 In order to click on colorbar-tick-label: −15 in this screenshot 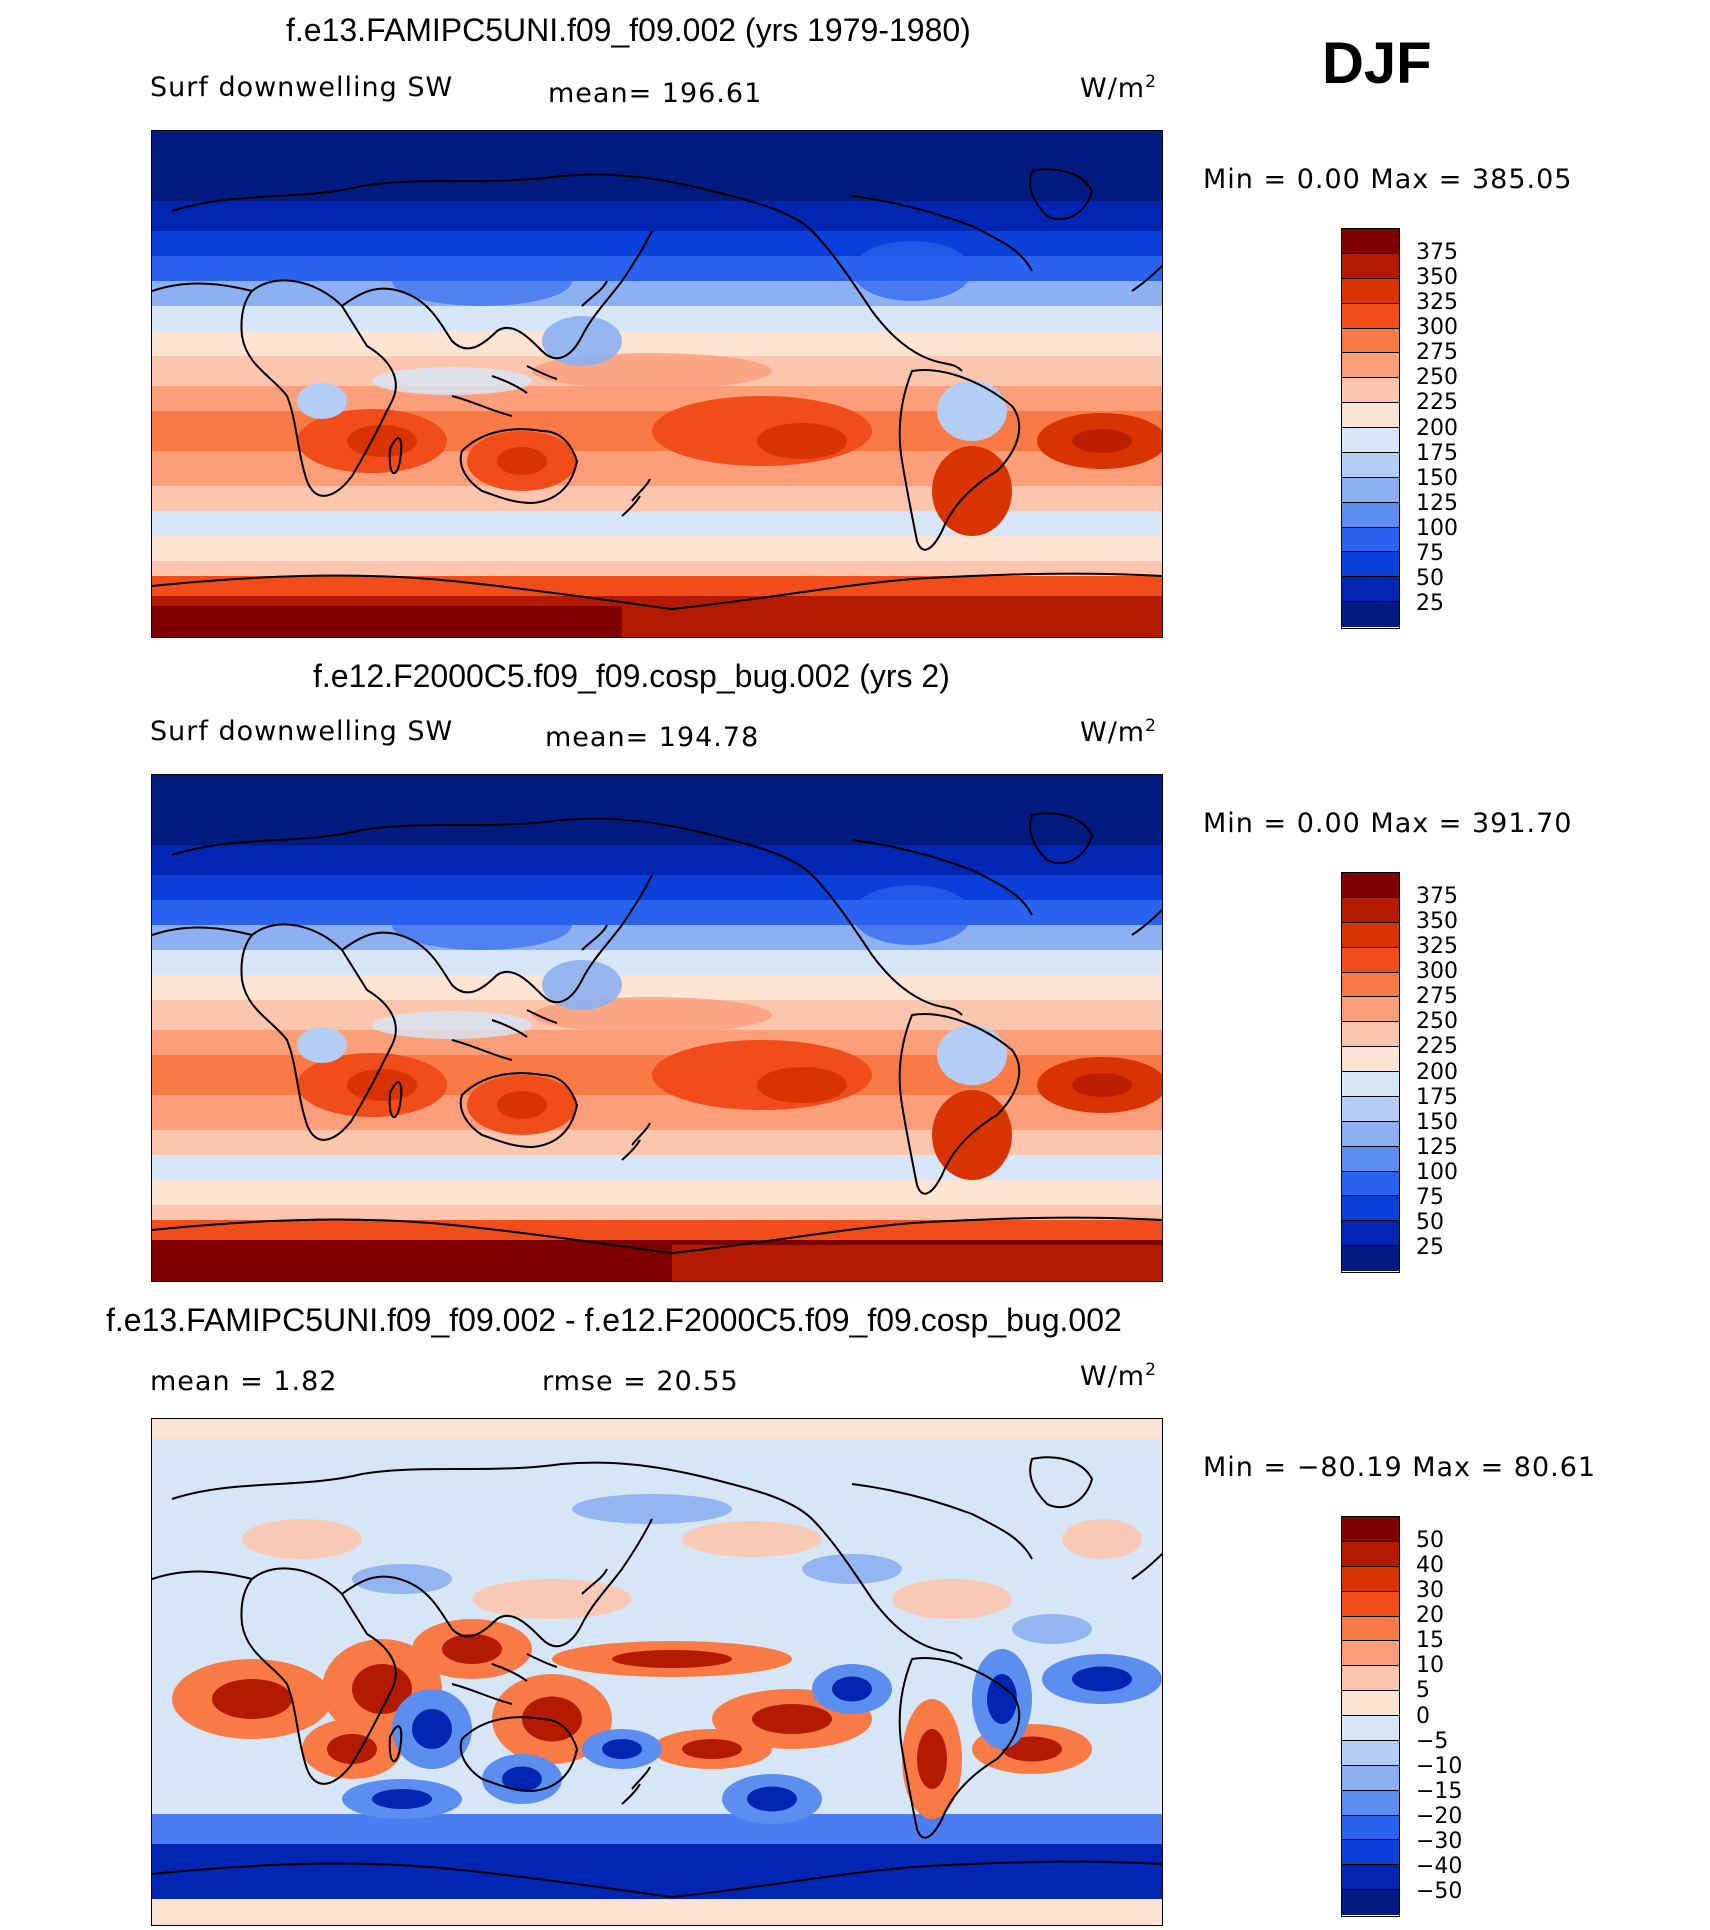, I will do `click(1439, 1791)`.